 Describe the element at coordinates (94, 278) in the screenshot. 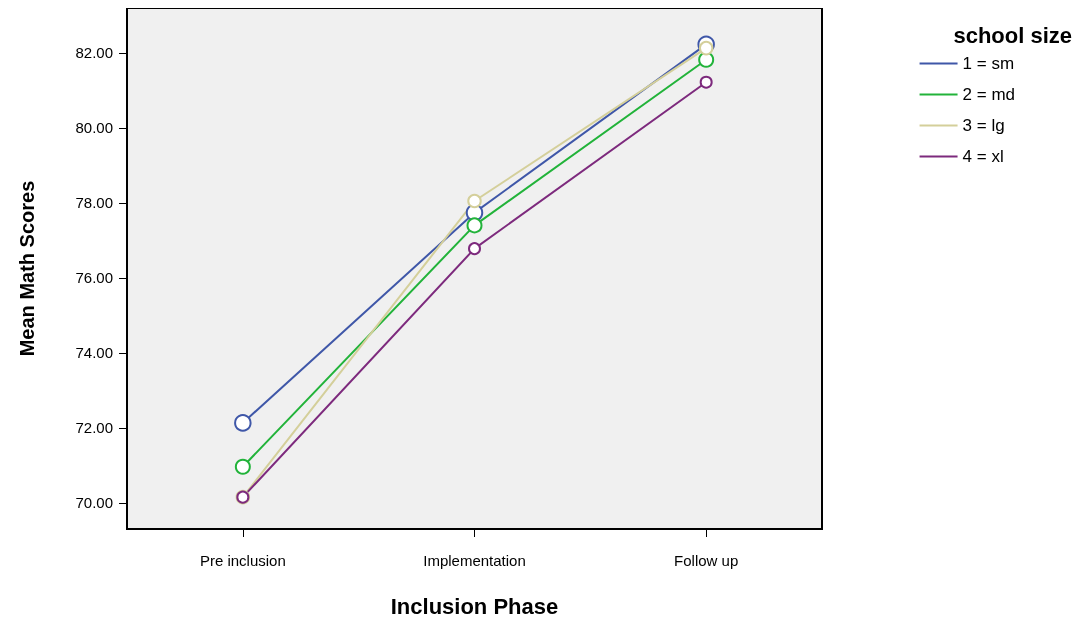

I see `y-tick-label: 76.00` at that location.